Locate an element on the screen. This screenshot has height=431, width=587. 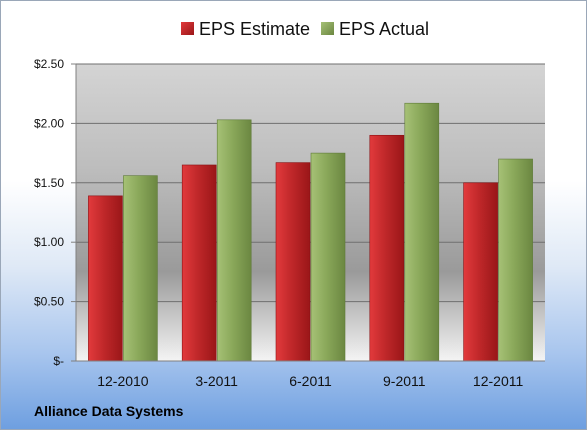
y-tick-label: $1.50 is located at coordinates (49, 183).